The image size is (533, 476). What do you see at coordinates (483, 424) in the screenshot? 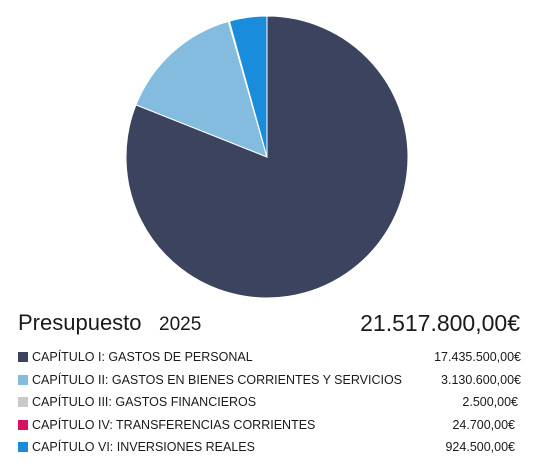
I see `legend-value: 24.700,00€` at bounding box center [483, 424].